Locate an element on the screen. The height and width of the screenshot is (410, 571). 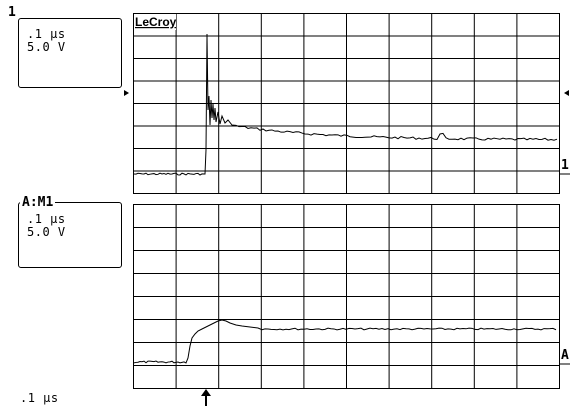
math-trace is located at coordinates (345, 341).